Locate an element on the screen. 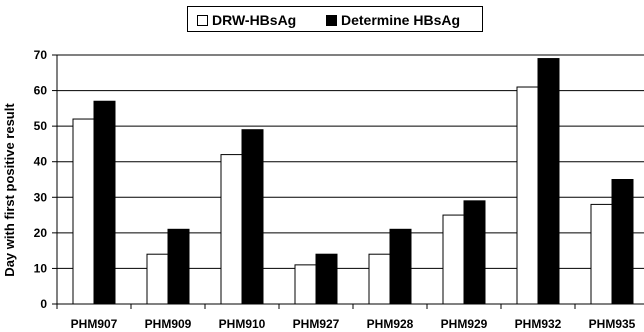 This screenshot has height=332, width=644. bar-phm927-drw is located at coordinates (305, 284).